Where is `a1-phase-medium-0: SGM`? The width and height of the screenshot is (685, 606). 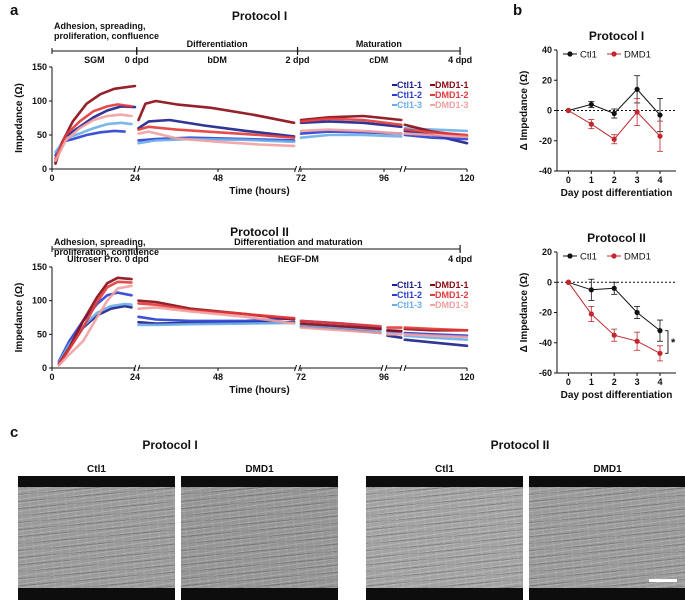 a1-phase-medium-0: SGM is located at coordinates (94, 60).